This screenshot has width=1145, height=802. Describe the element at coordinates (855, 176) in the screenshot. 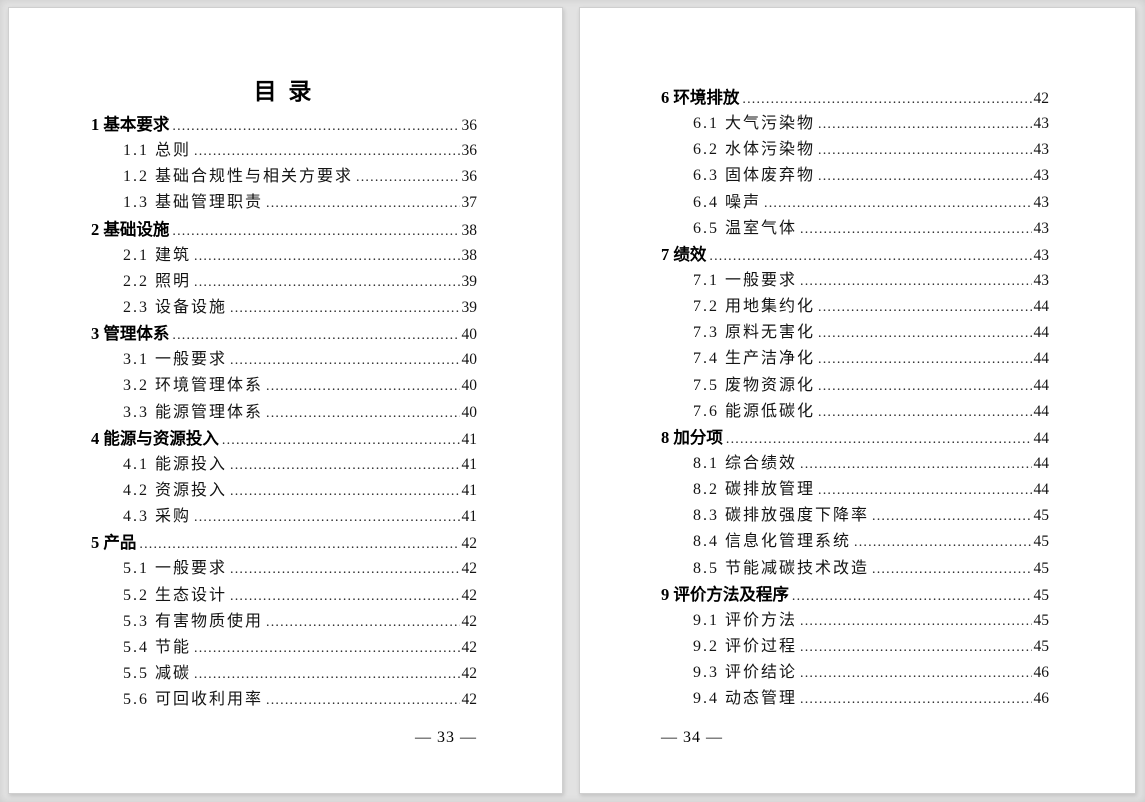

I see `toc-entry: 6.3 固体废弃物 43` at that location.